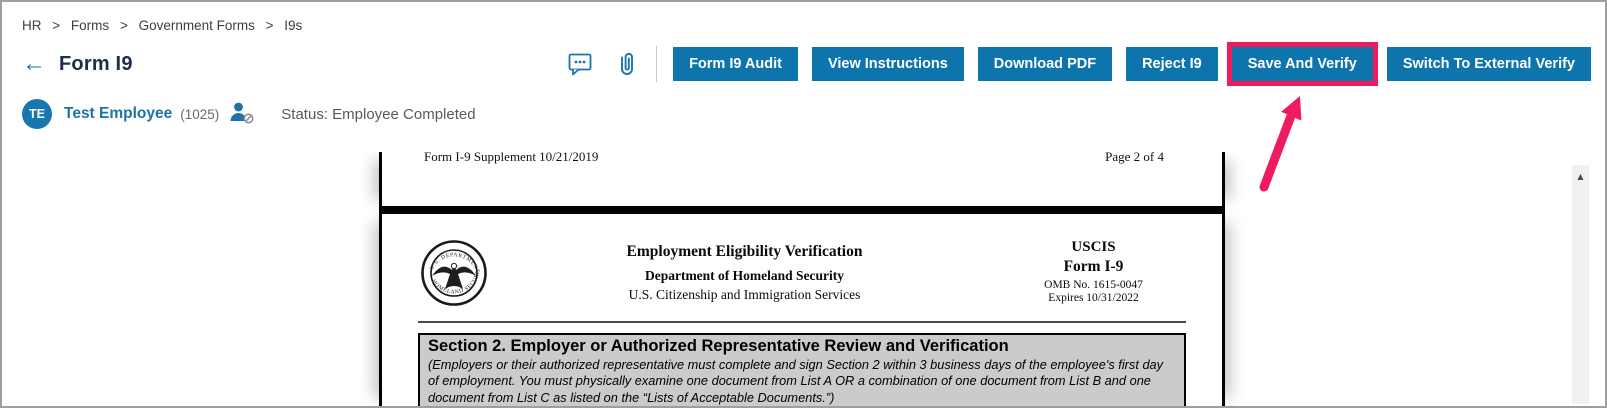 This screenshot has height=408, width=1607. Describe the element at coordinates (1580, 284) in the screenshot. I see `vertical-scrollbar: ▲` at that location.